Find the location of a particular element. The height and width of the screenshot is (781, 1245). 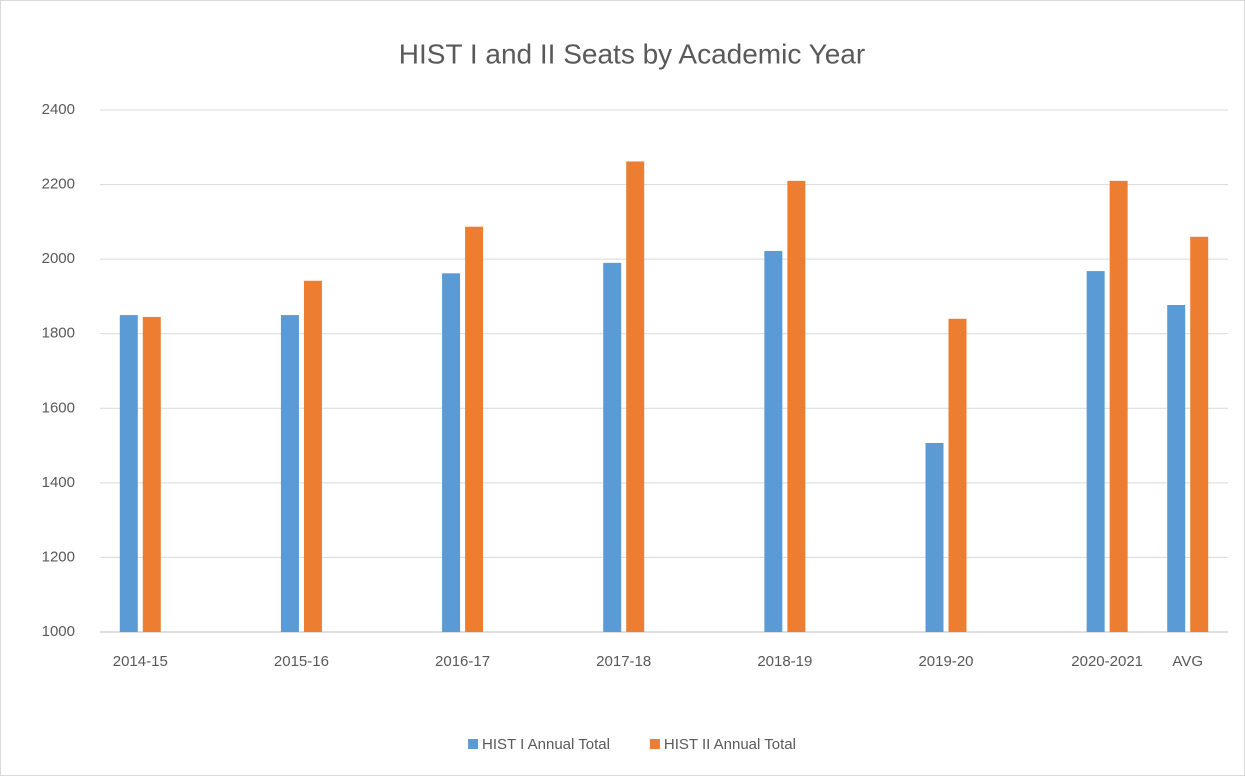

y-tick-label: 1400 is located at coordinates (58, 482).